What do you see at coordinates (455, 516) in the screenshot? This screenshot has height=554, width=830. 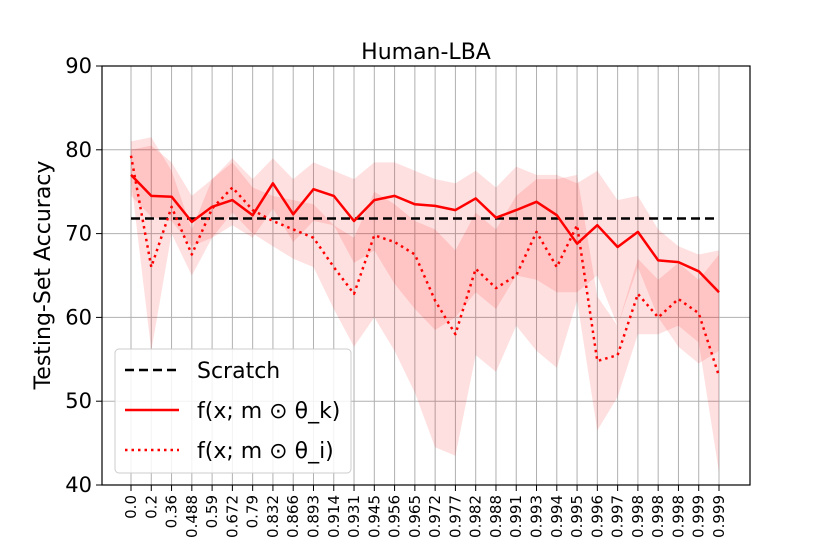 I see `x-tick-label: 0.977` at bounding box center [455, 516].